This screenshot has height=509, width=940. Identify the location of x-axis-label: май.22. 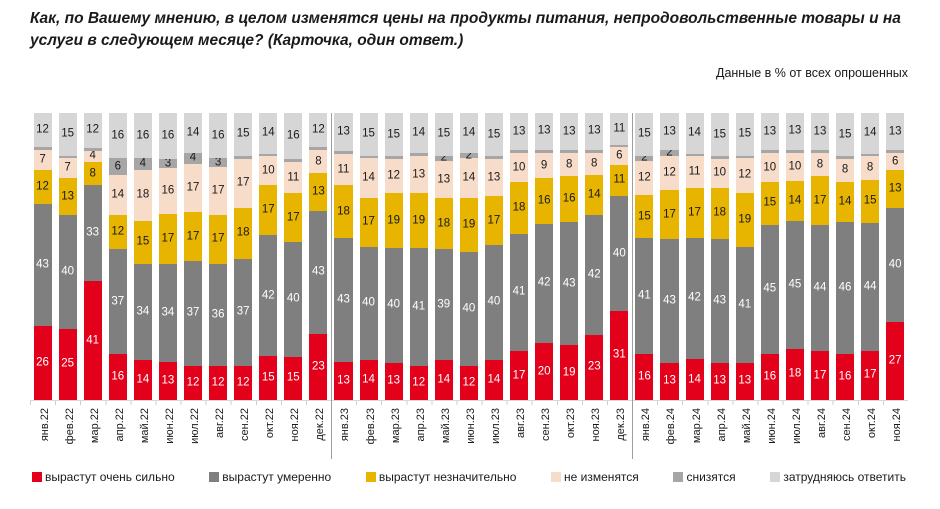
(142, 432).